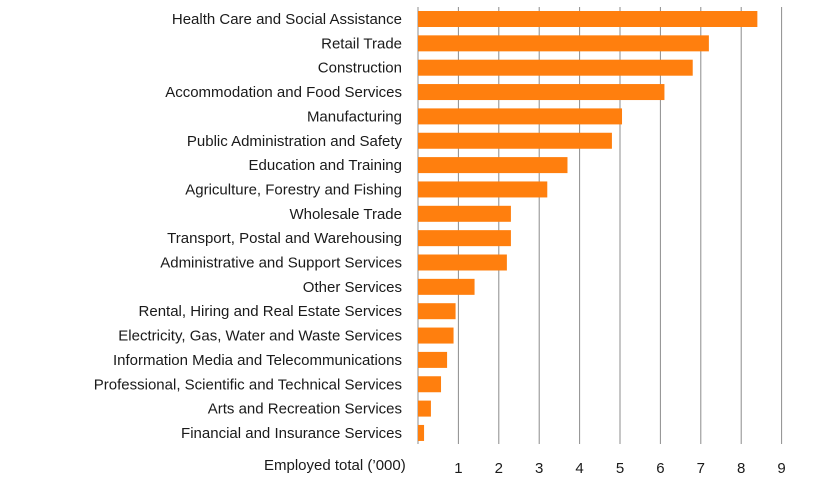 Image resolution: width=816 pixels, height=487 pixels. What do you see at coordinates (352, 287) in the screenshot?
I see `category-label: Other Services` at bounding box center [352, 287].